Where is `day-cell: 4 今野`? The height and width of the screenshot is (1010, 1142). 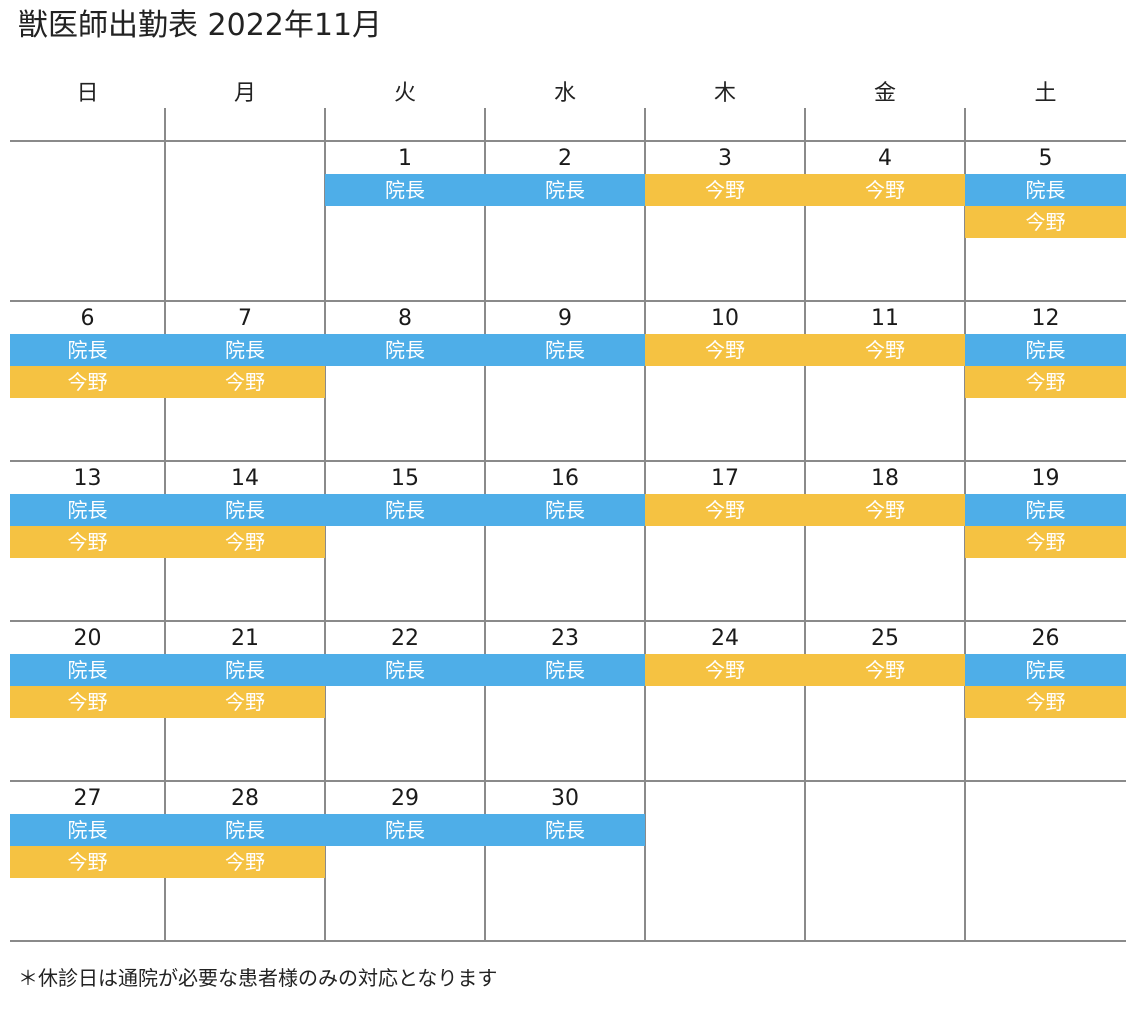
day-cell: 4 今野 is located at coordinates (884, 221).